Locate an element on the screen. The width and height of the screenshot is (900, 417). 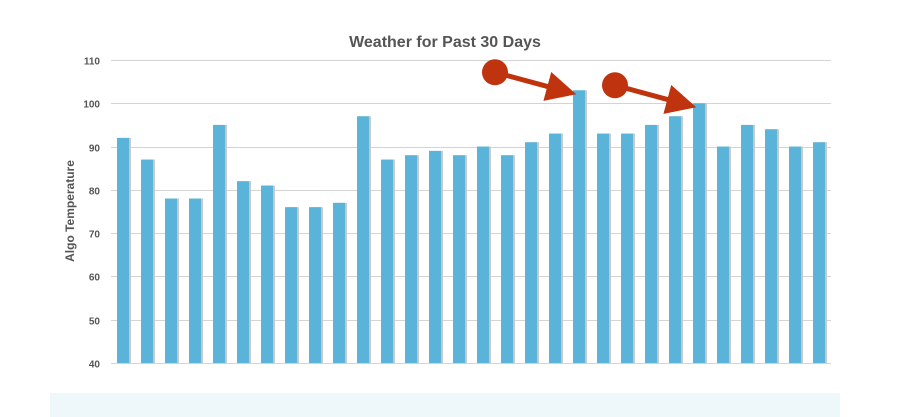
y-tick-label: 90 is located at coordinates (95, 149).